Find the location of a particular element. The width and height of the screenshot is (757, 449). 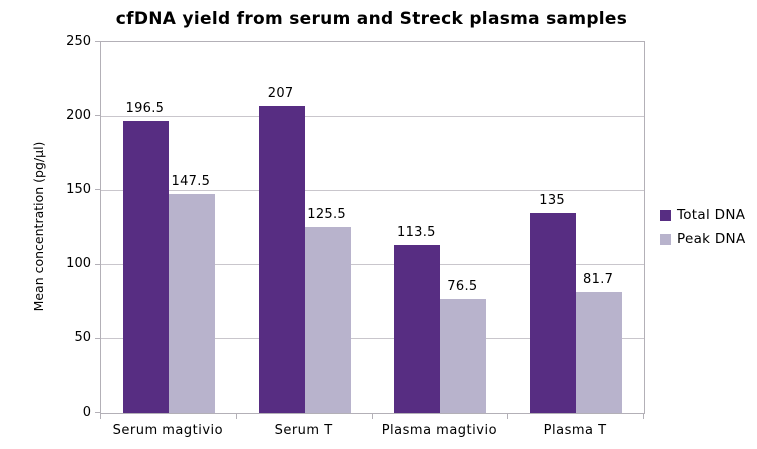

bar-total-dna-serum-magtivio is located at coordinates (145, 267).